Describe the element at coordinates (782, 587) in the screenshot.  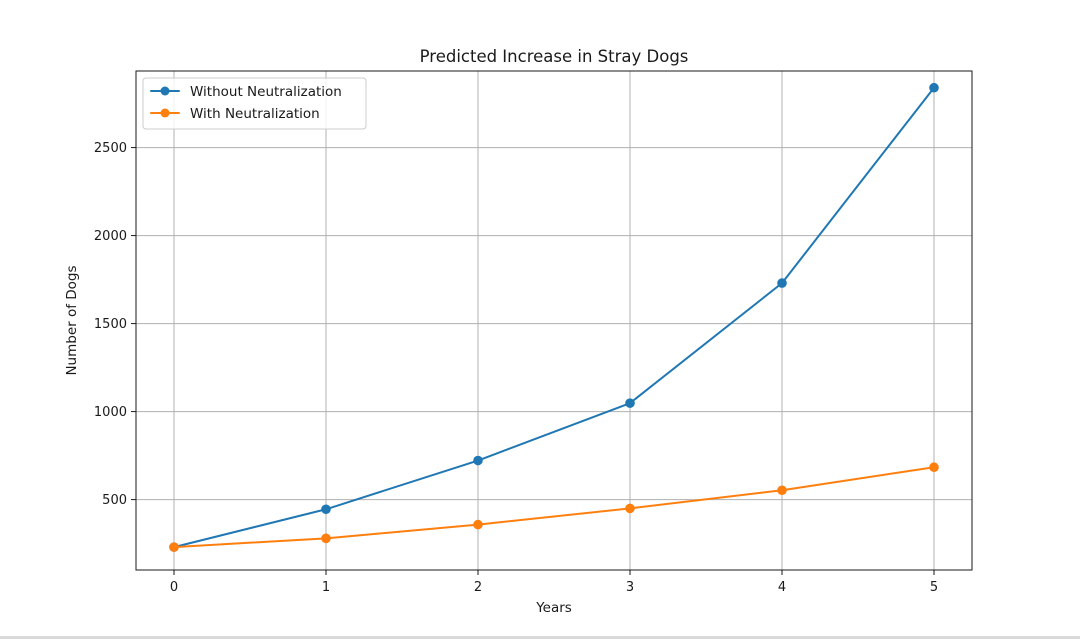
I see `x-tick-label: 4` at that location.